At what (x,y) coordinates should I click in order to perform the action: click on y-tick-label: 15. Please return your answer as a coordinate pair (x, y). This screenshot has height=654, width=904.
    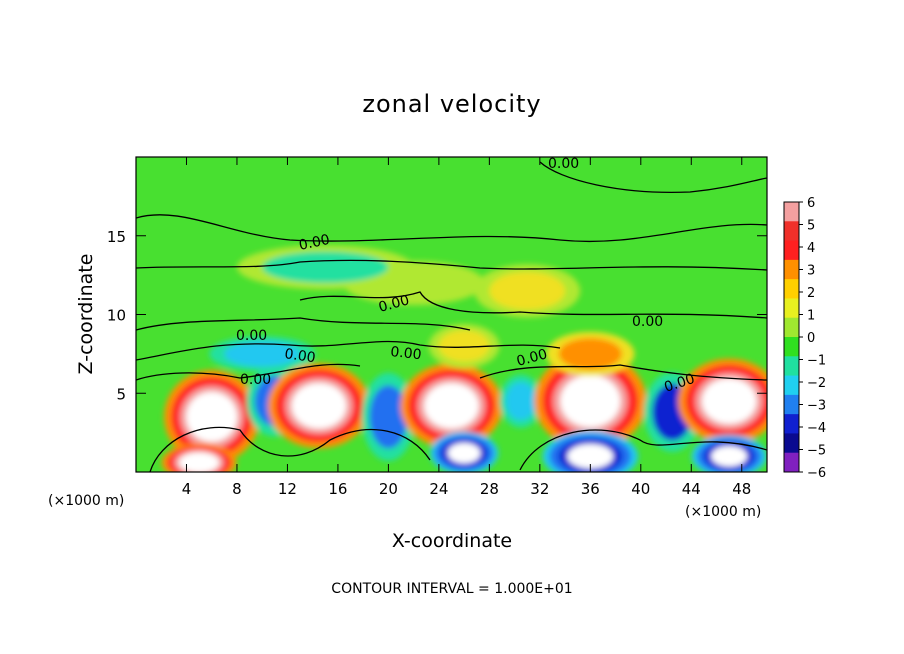
    Looking at the image, I should click on (116, 237).